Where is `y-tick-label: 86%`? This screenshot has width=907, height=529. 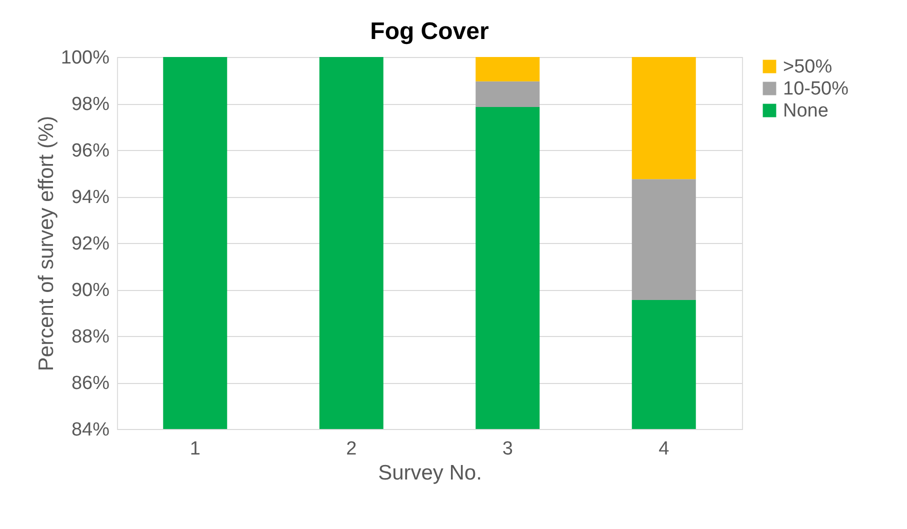
y-tick-label: 86% is located at coordinates (90, 383).